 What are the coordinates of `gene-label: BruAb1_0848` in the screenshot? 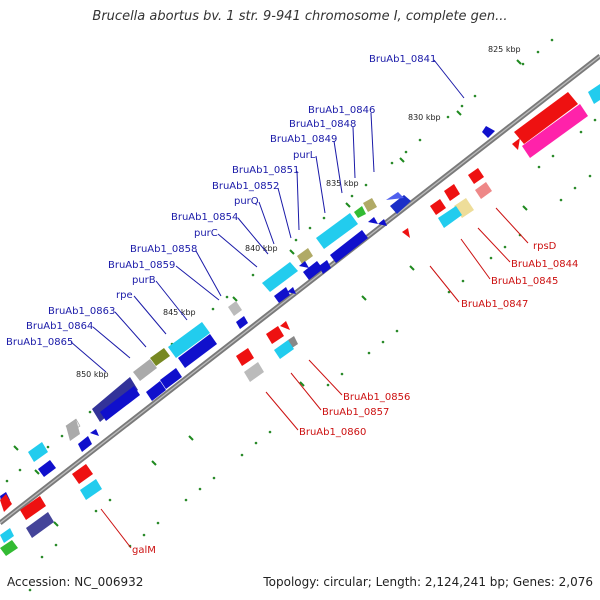 It's located at (322, 124).